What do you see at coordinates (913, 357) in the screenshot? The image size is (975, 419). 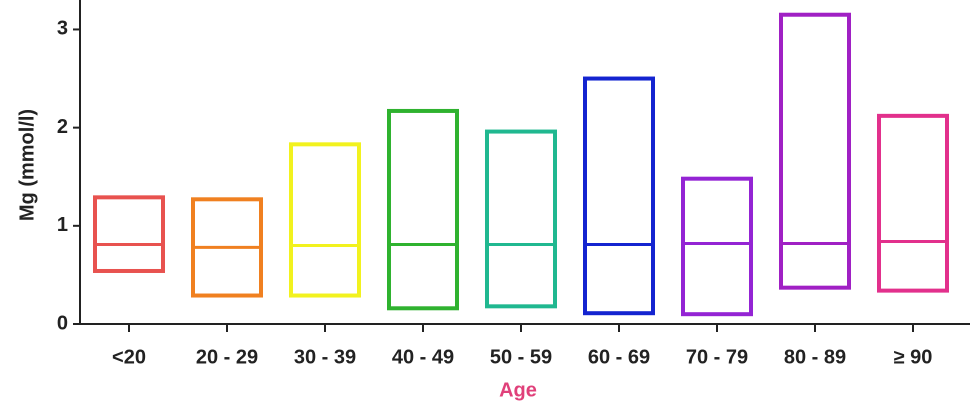 I see `x-tick-label: ≥ 90` at bounding box center [913, 357].